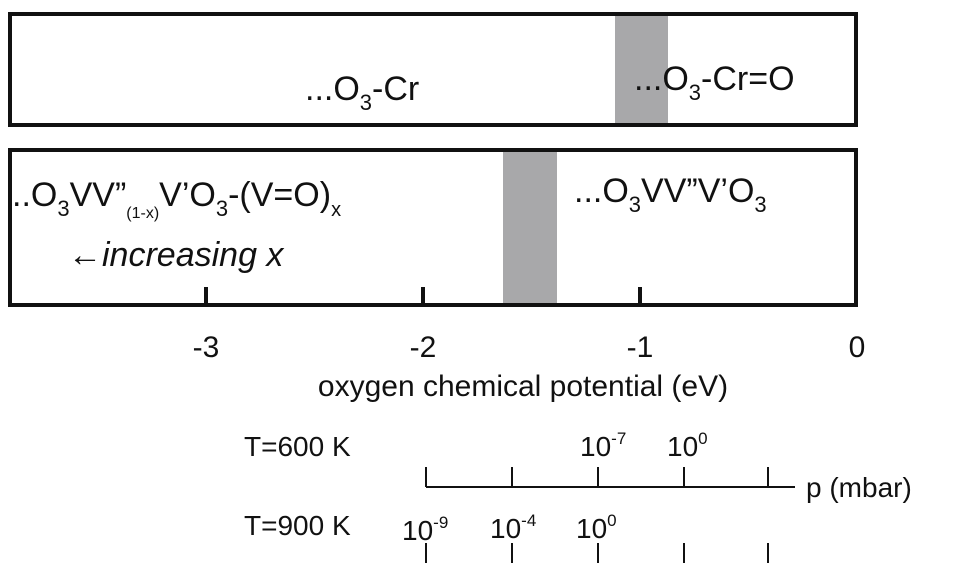  What do you see at coordinates (523, 386) in the screenshot?
I see `axis-title: oxygen chemical potential (eV)` at bounding box center [523, 386].